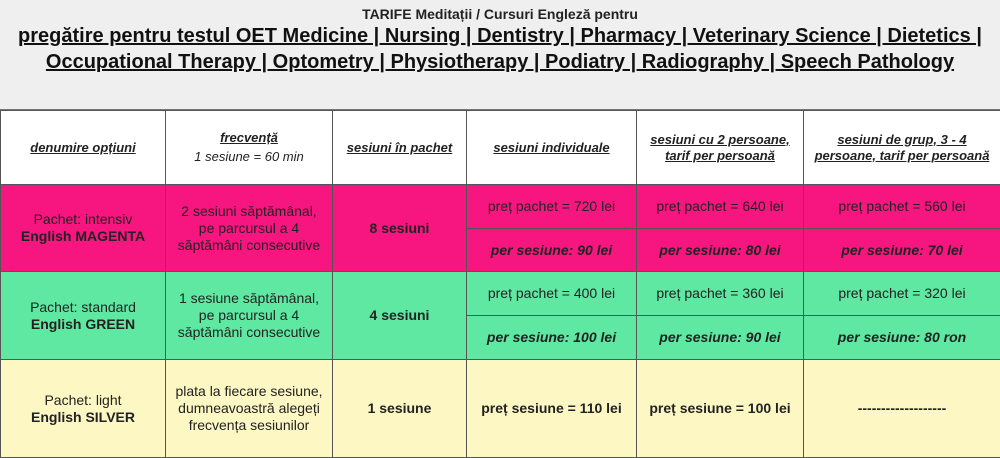  What do you see at coordinates (249, 156) in the screenshot?
I see `column-note: 1 sesiune = 60 min` at bounding box center [249, 156].